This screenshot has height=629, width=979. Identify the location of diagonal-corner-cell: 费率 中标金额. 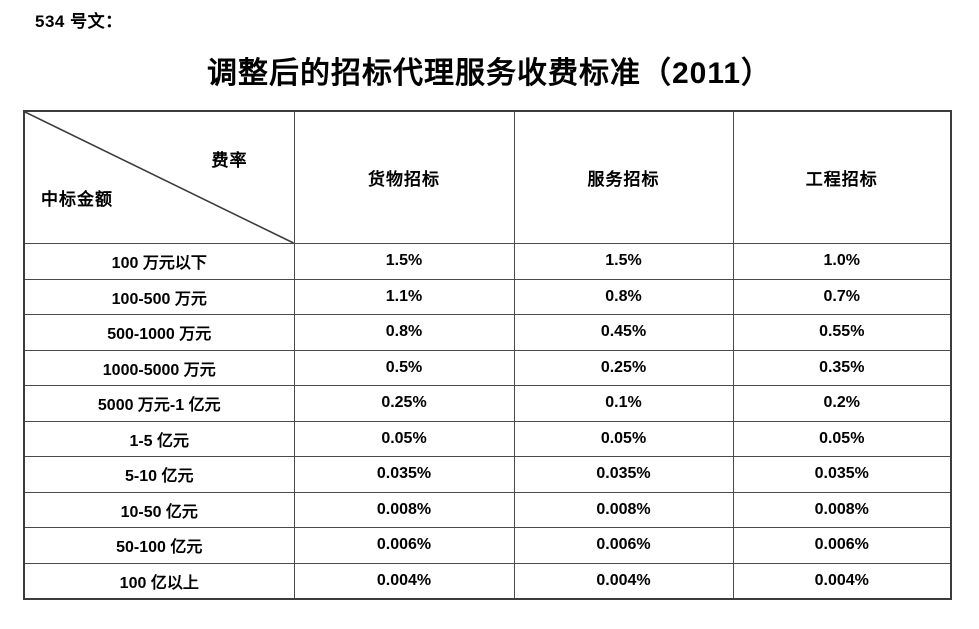
(159, 177).